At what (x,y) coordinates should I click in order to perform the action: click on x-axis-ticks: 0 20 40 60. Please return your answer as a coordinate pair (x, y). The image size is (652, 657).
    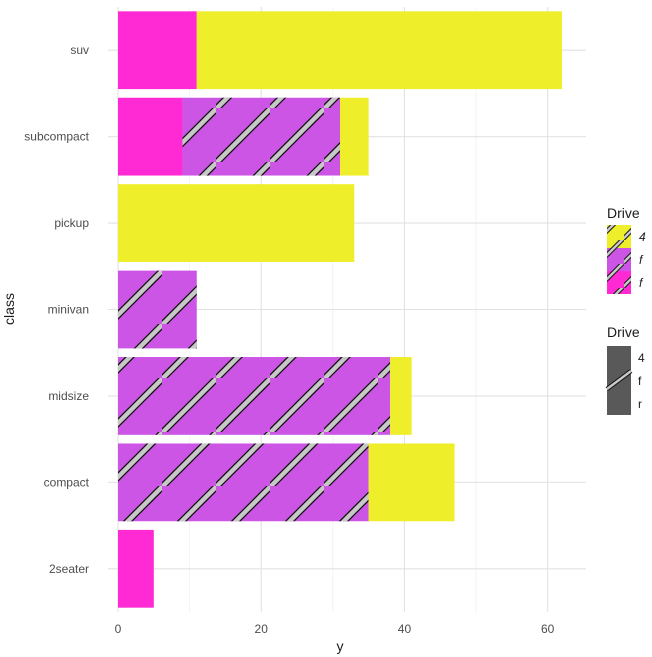
    Looking at the image, I should click on (335, 629).